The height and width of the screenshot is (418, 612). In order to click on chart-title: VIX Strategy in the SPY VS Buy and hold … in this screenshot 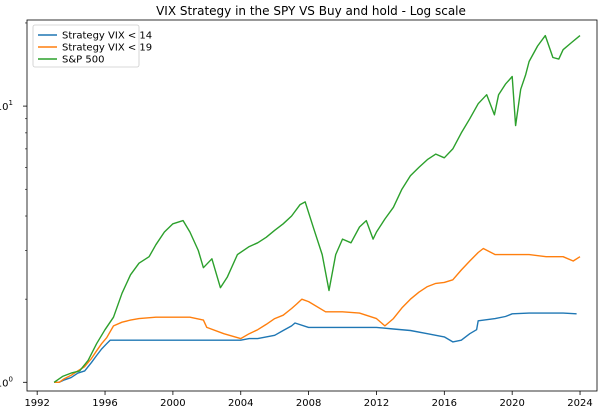, I will do `click(311, 11)`.